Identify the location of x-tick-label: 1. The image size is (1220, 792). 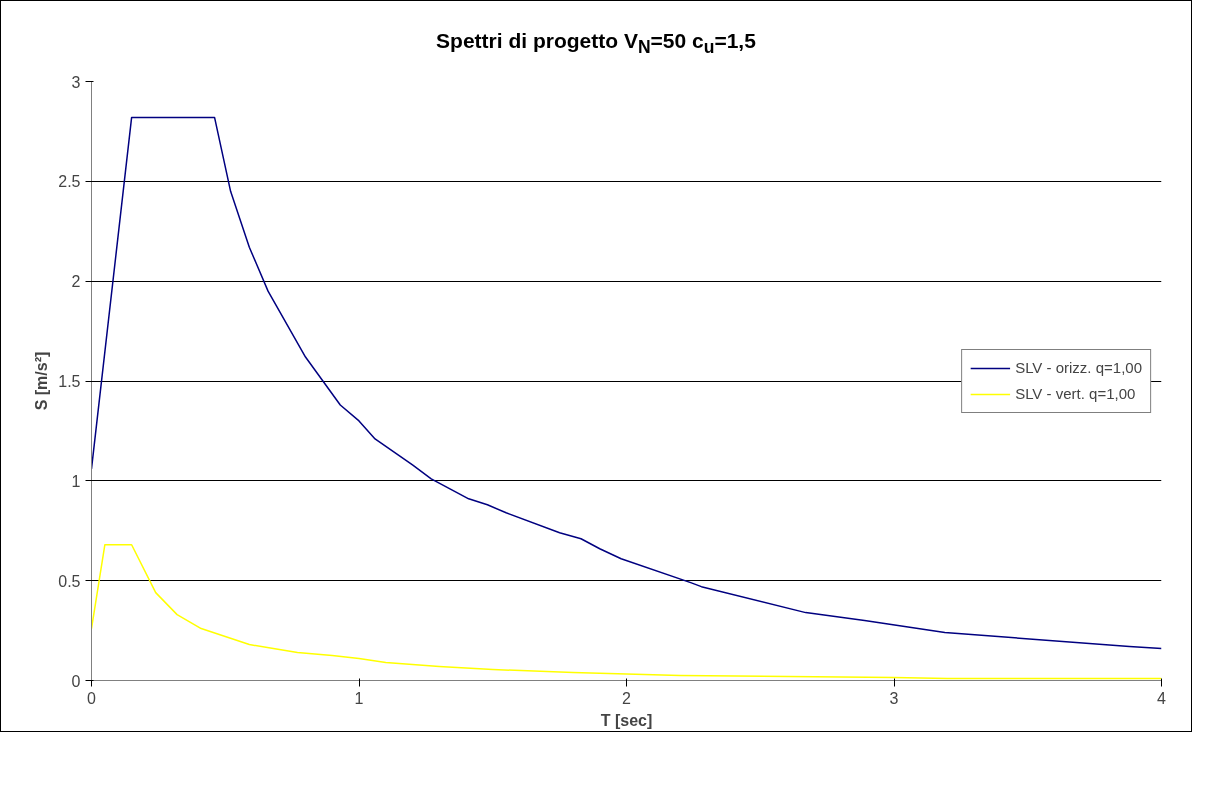
(359, 698).